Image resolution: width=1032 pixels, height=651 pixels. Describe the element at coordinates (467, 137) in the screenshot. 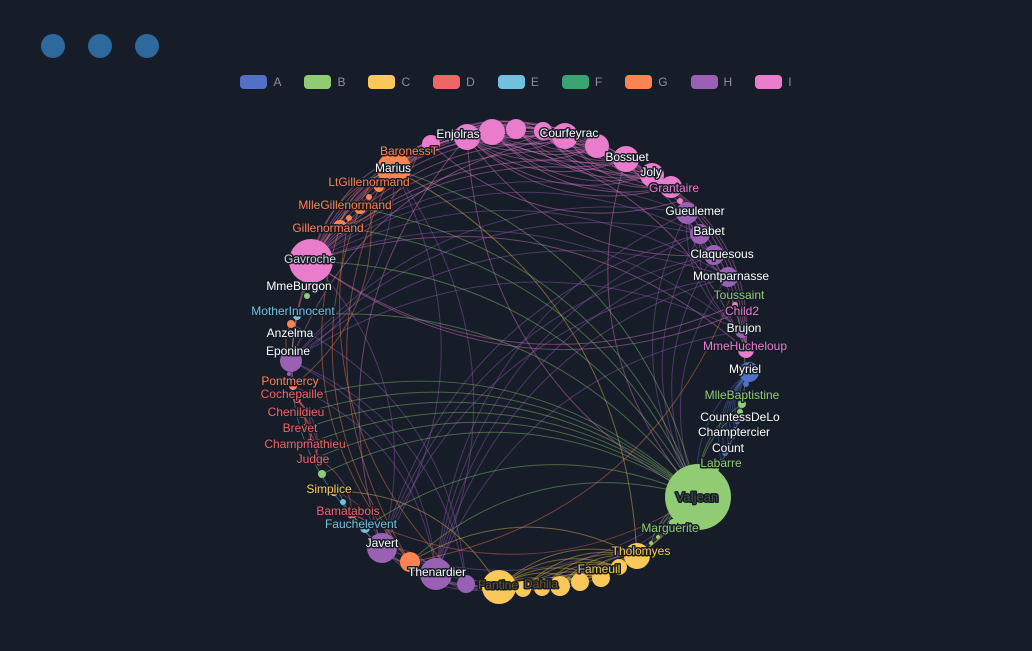

I see `graph-node-Enjolras` at that location.